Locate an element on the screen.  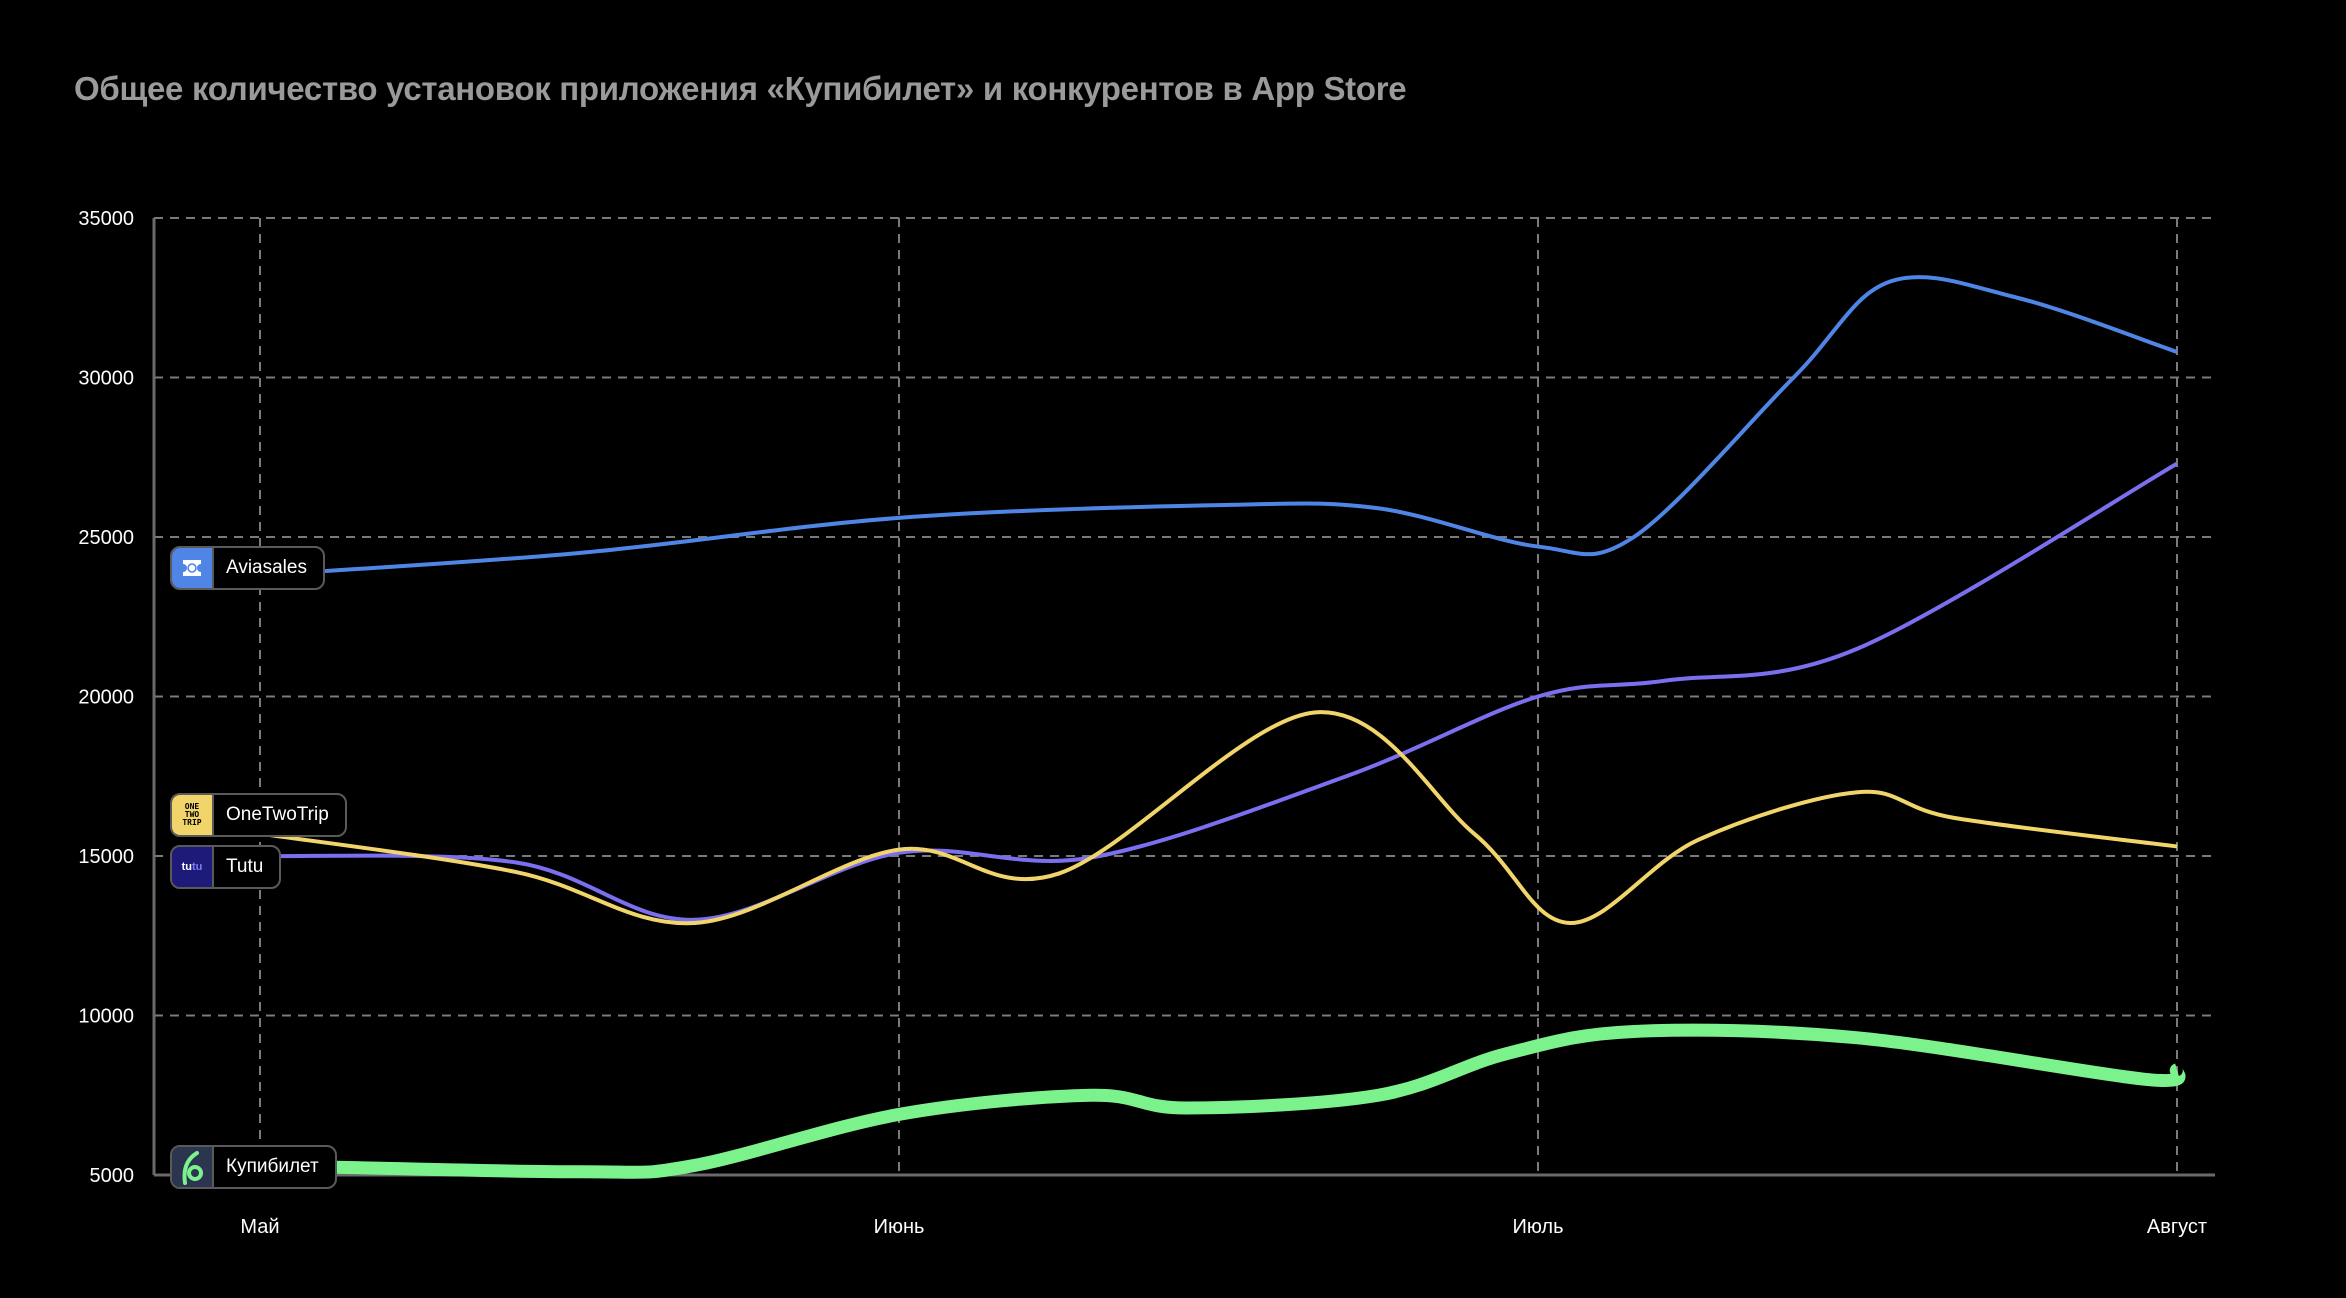
legend-label: OneTwoTrip is located at coordinates (277, 814).